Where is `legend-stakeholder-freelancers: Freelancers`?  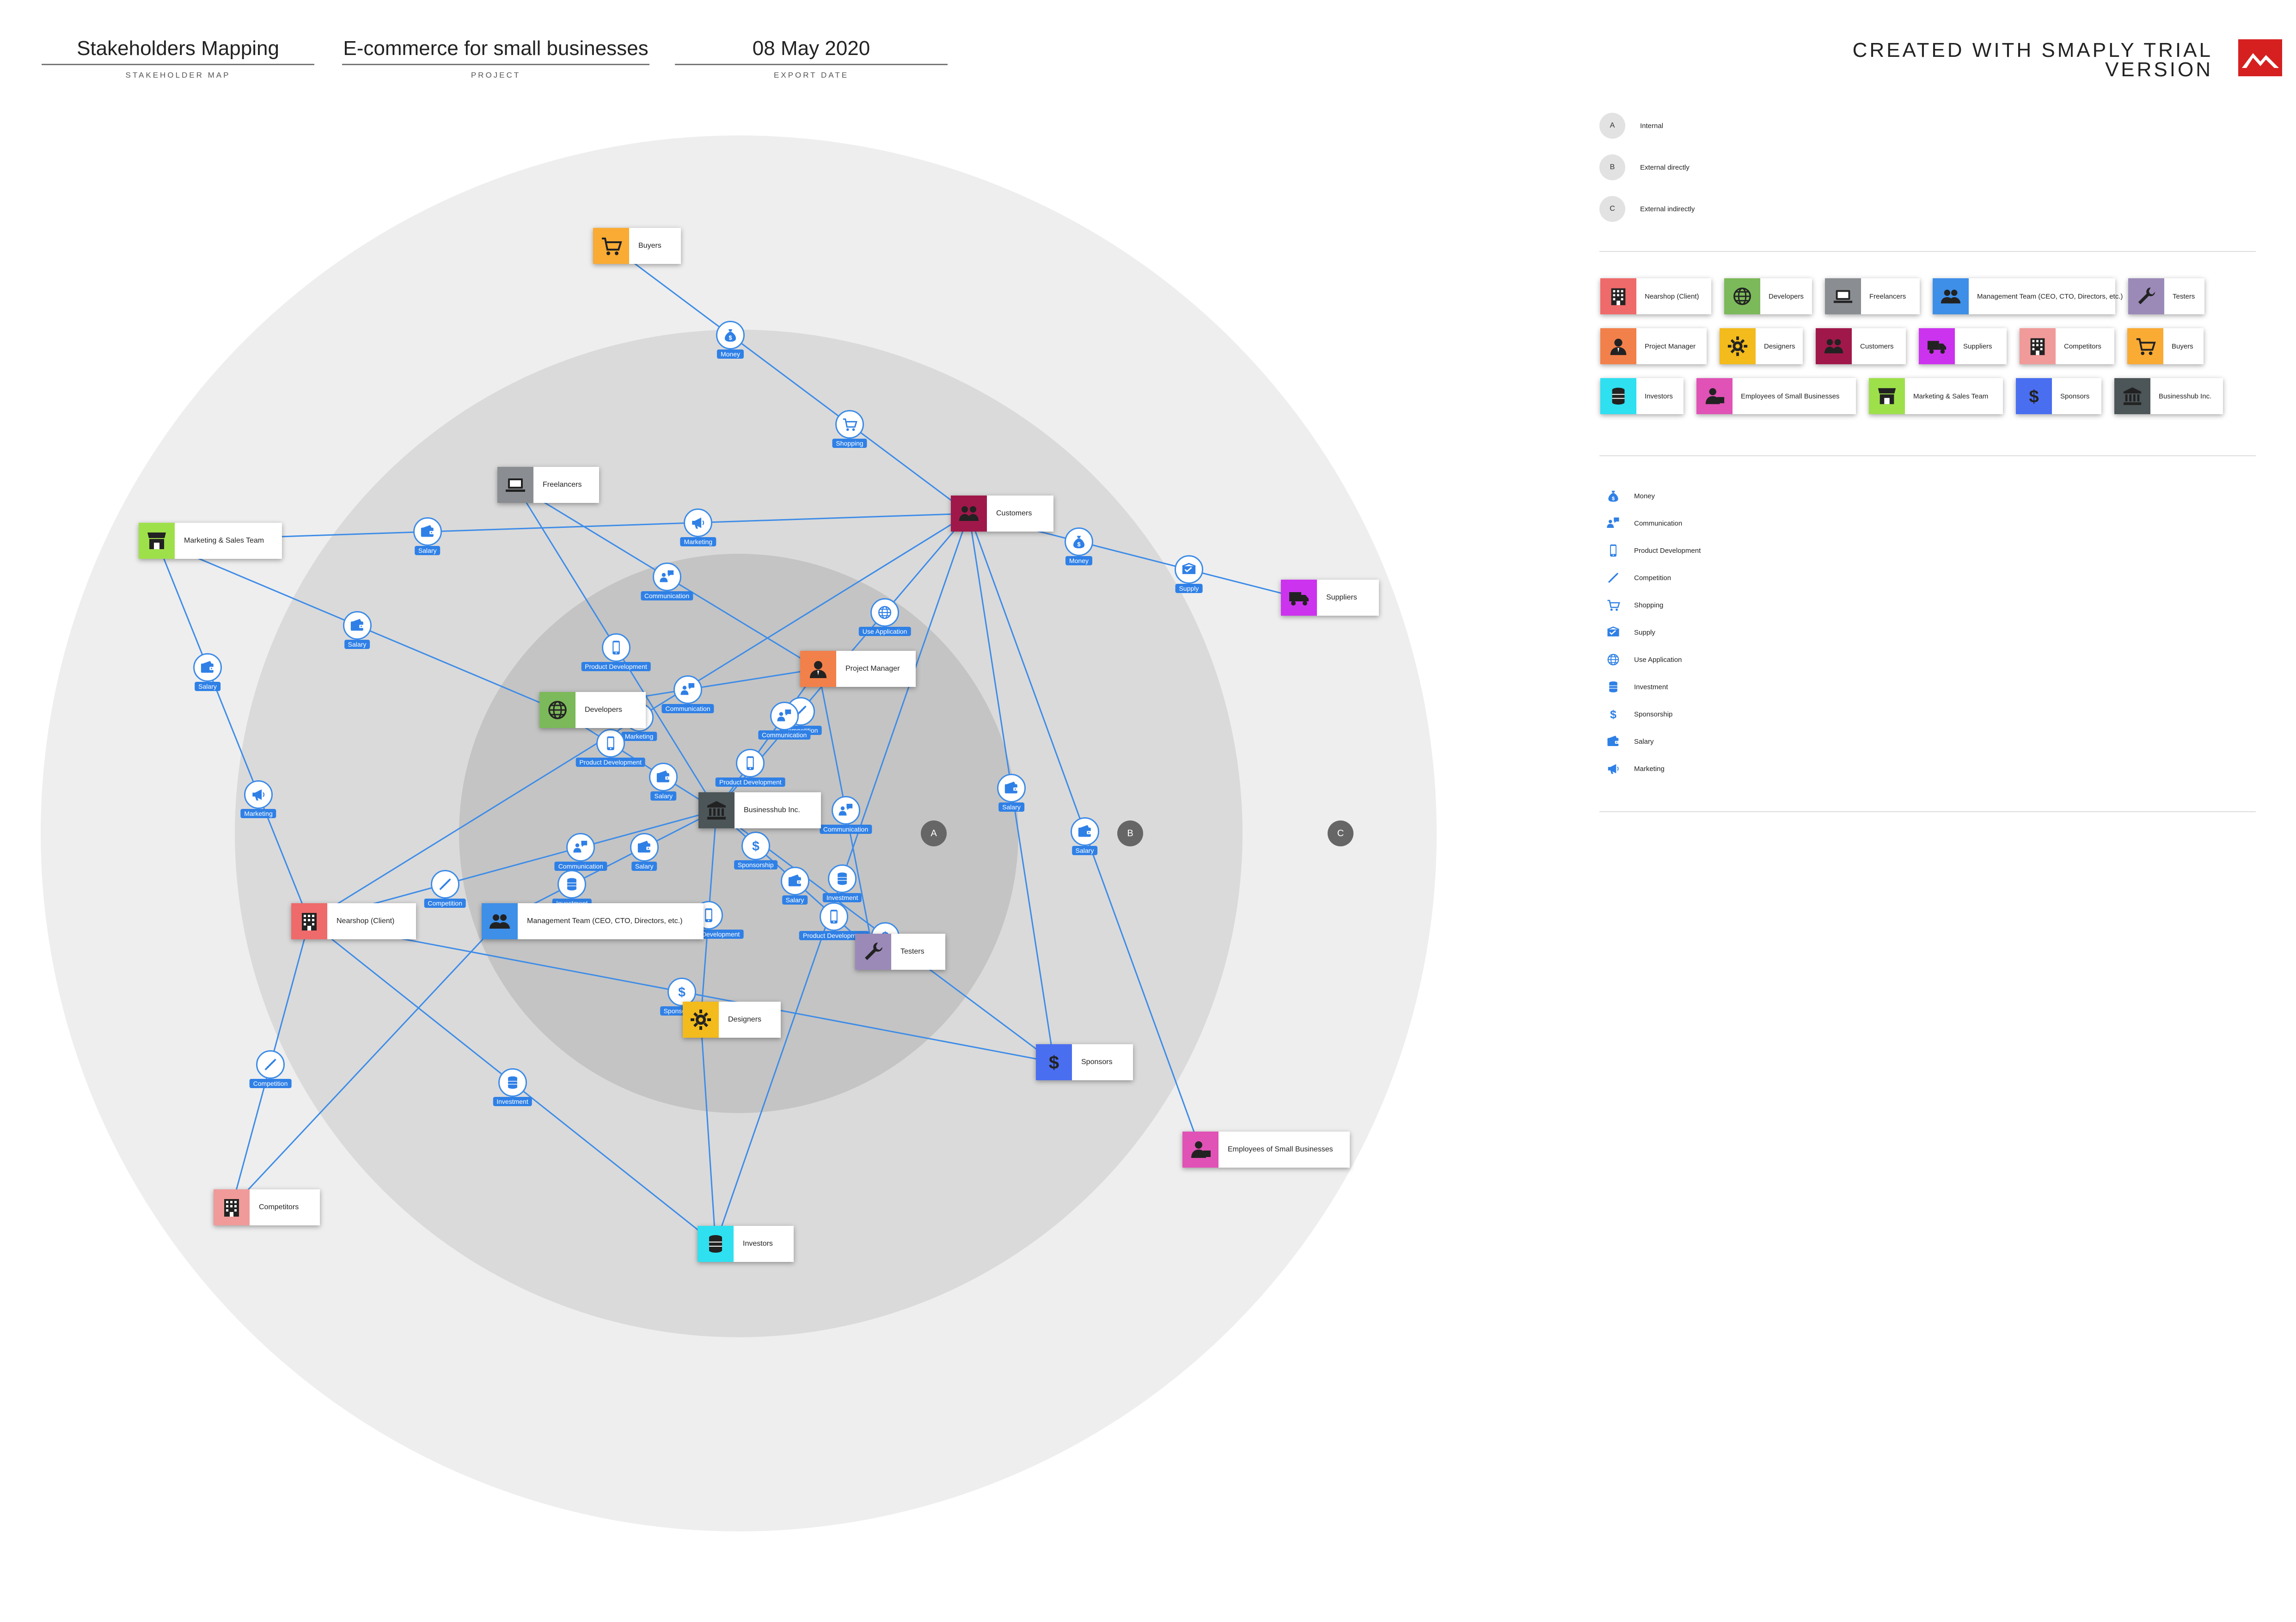
legend-stakeholder-freelancers: Freelancers is located at coordinates (1872, 296).